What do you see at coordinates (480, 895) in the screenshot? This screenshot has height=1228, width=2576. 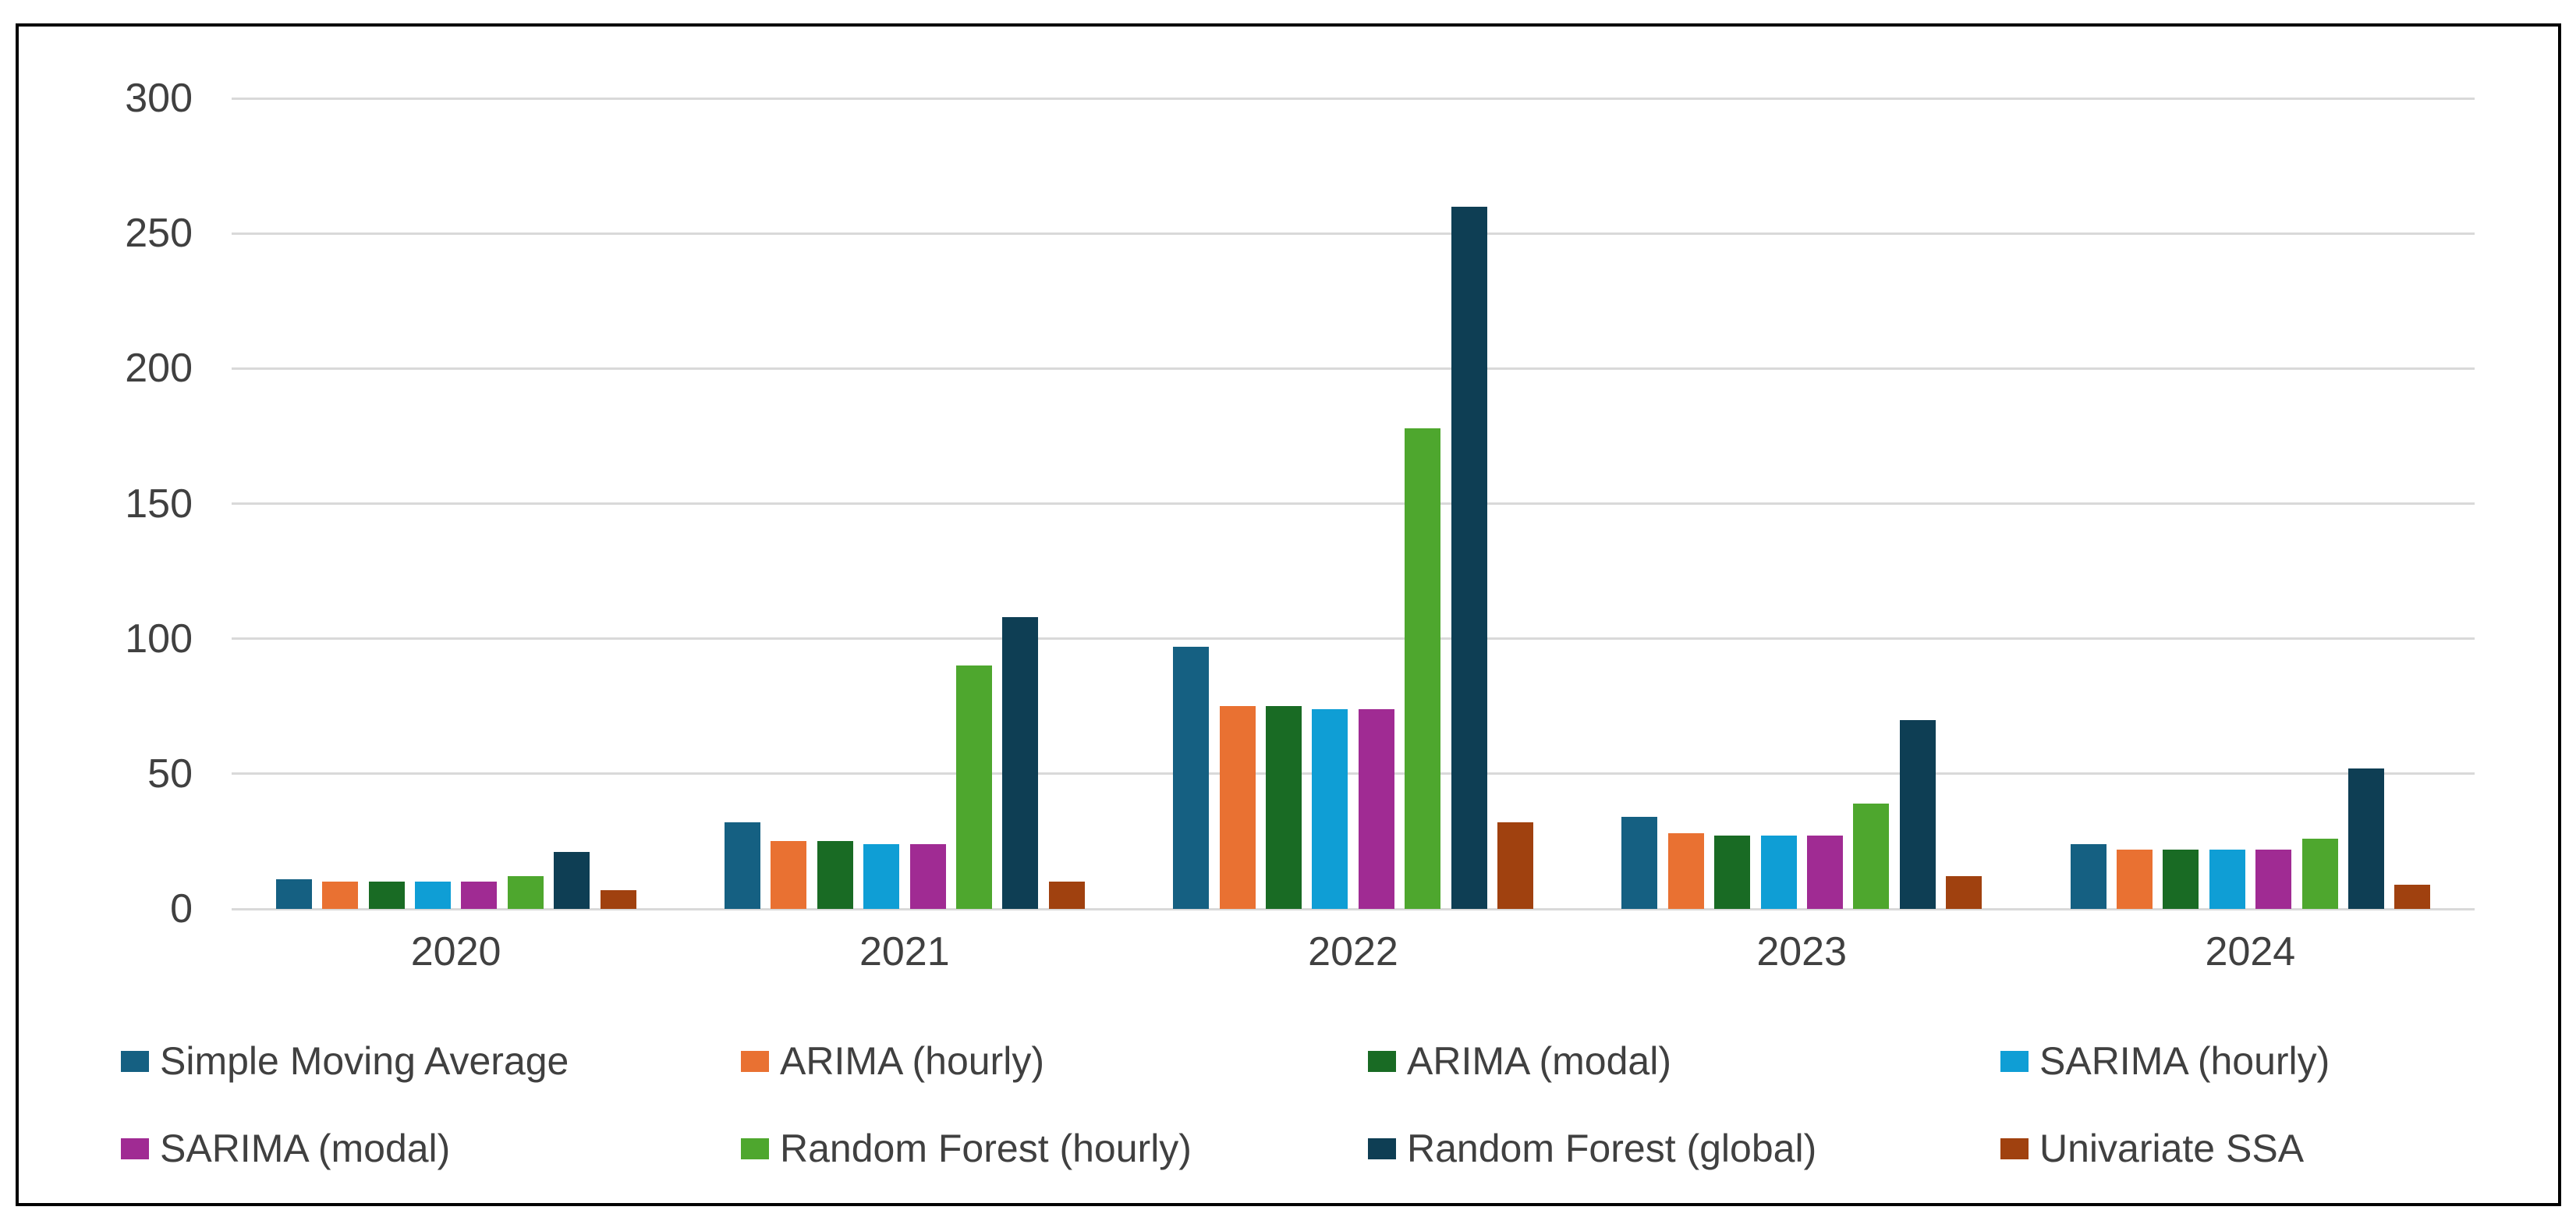 I see `bar-2020-sarima-modal` at bounding box center [480, 895].